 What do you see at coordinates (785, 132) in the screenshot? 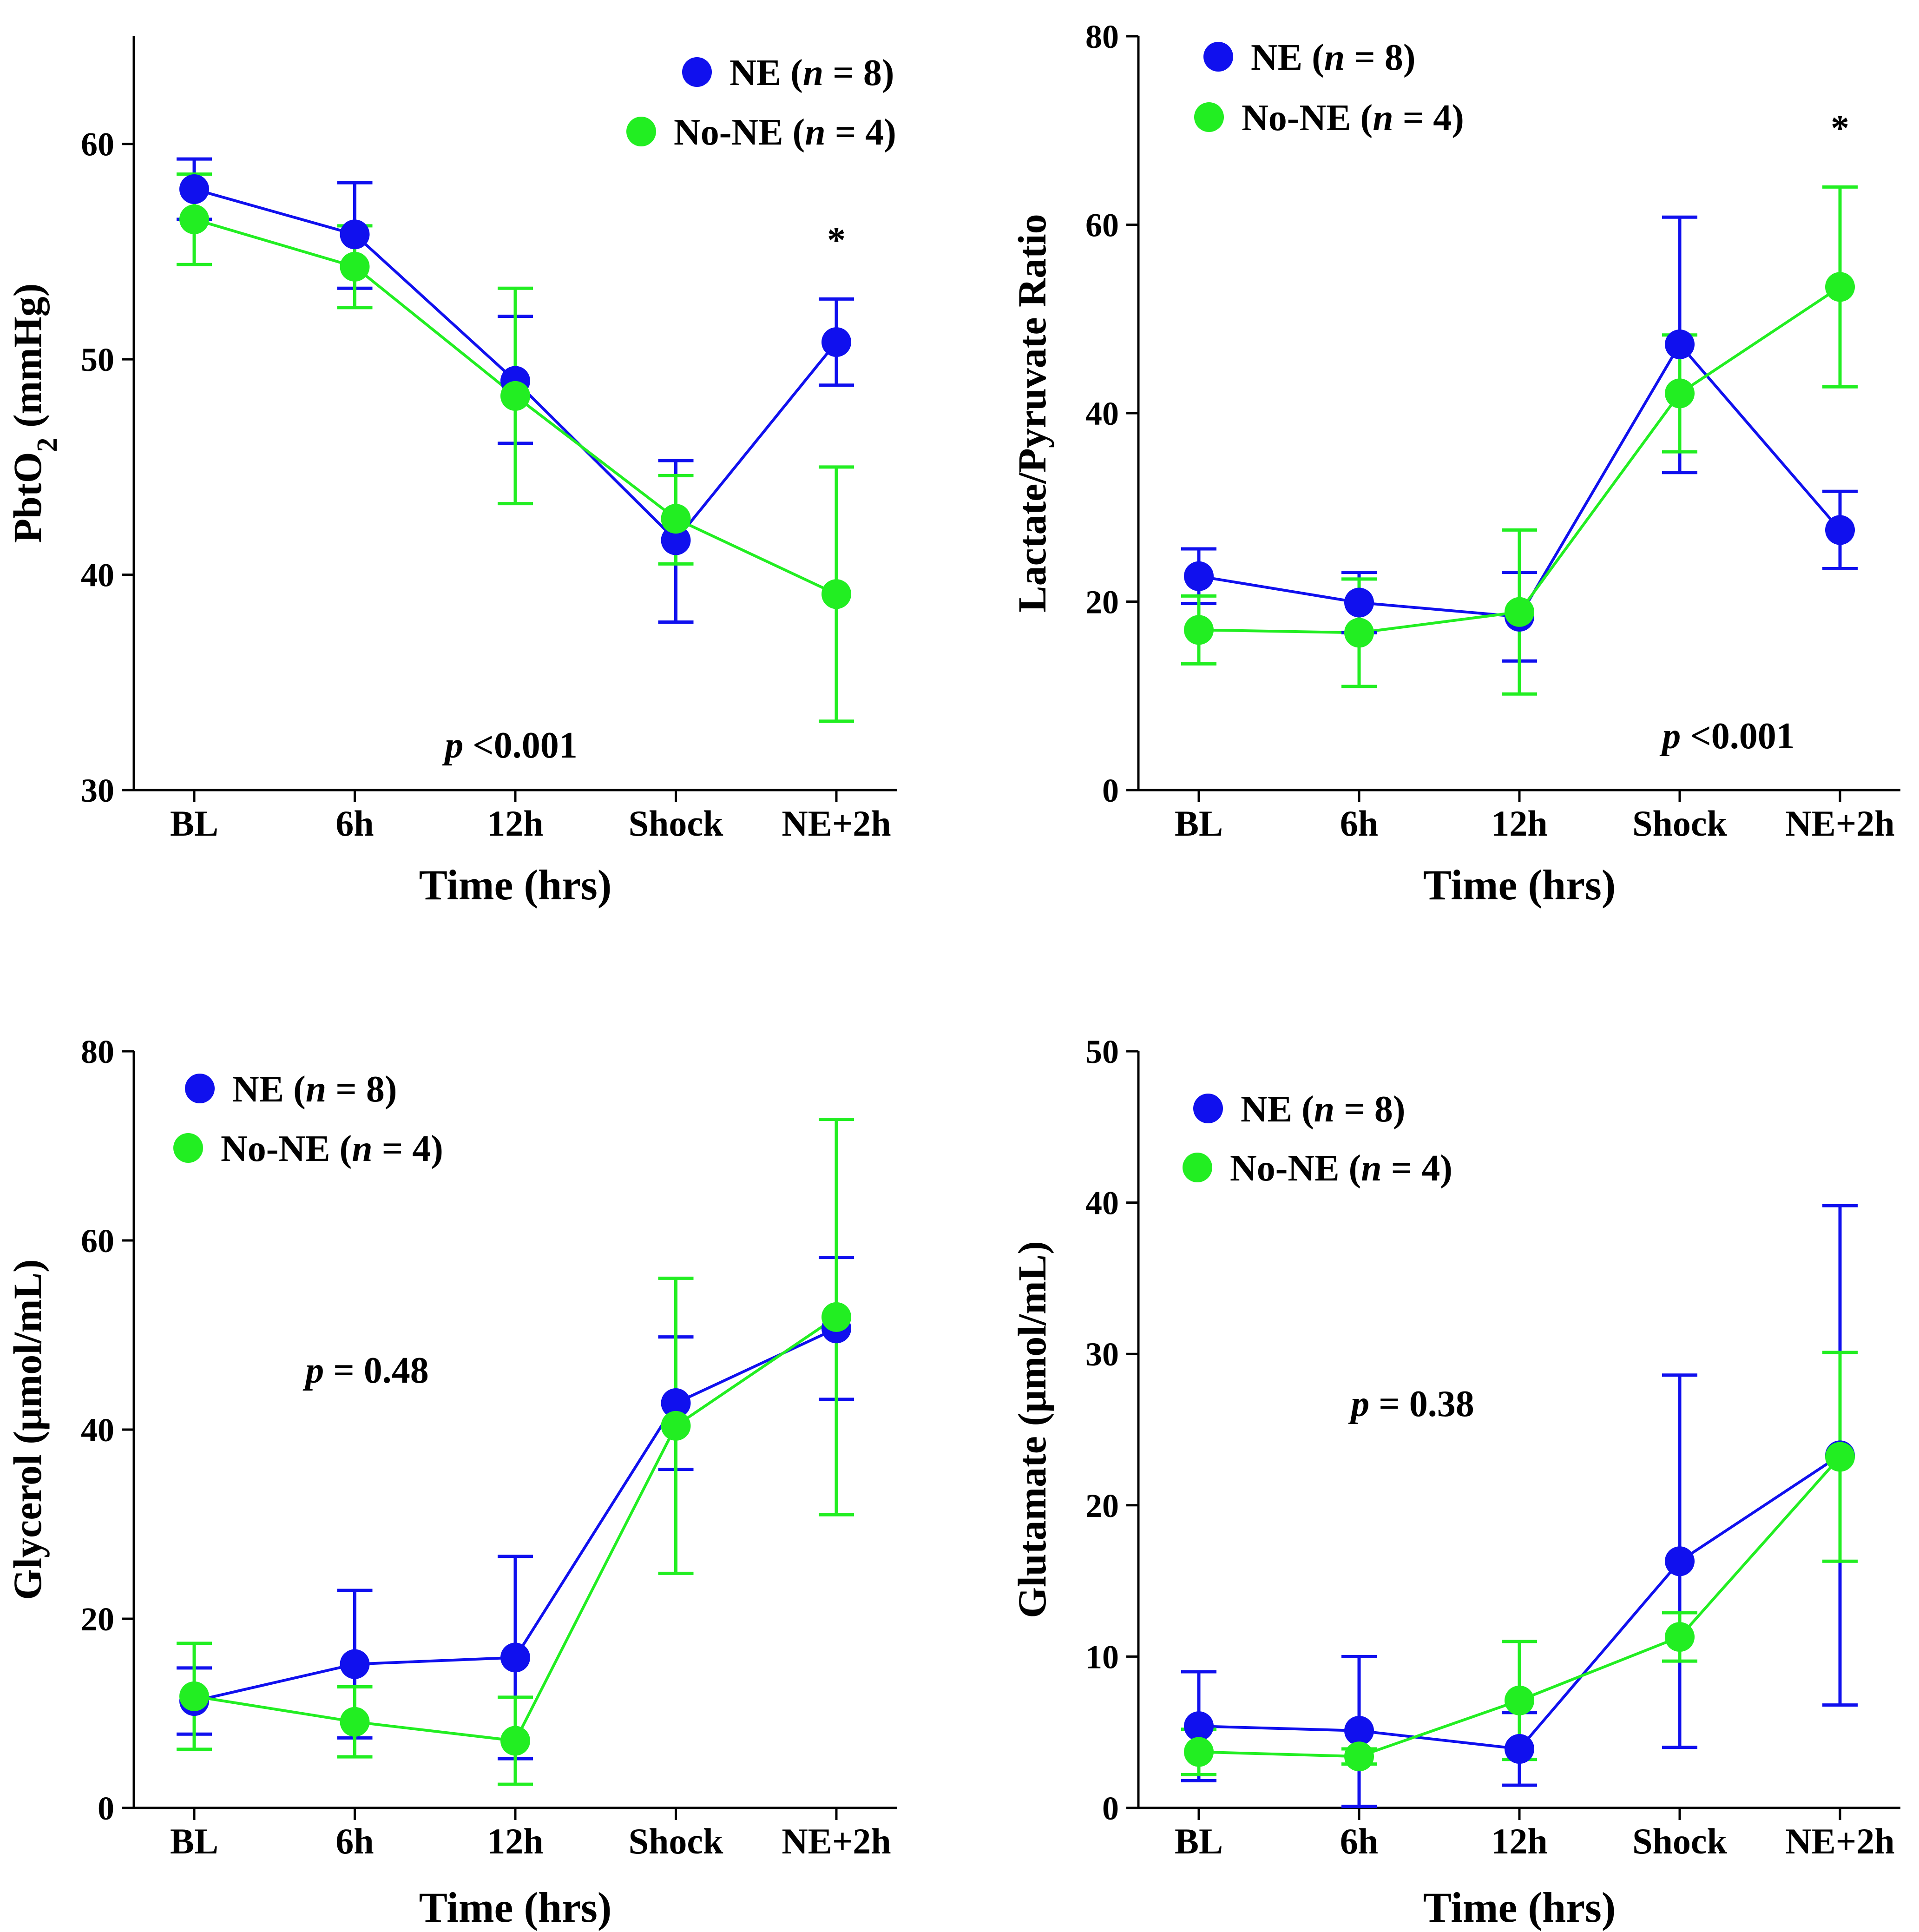
I see `legend-label-no-ne: No-NE (n = 4)` at bounding box center [785, 132].